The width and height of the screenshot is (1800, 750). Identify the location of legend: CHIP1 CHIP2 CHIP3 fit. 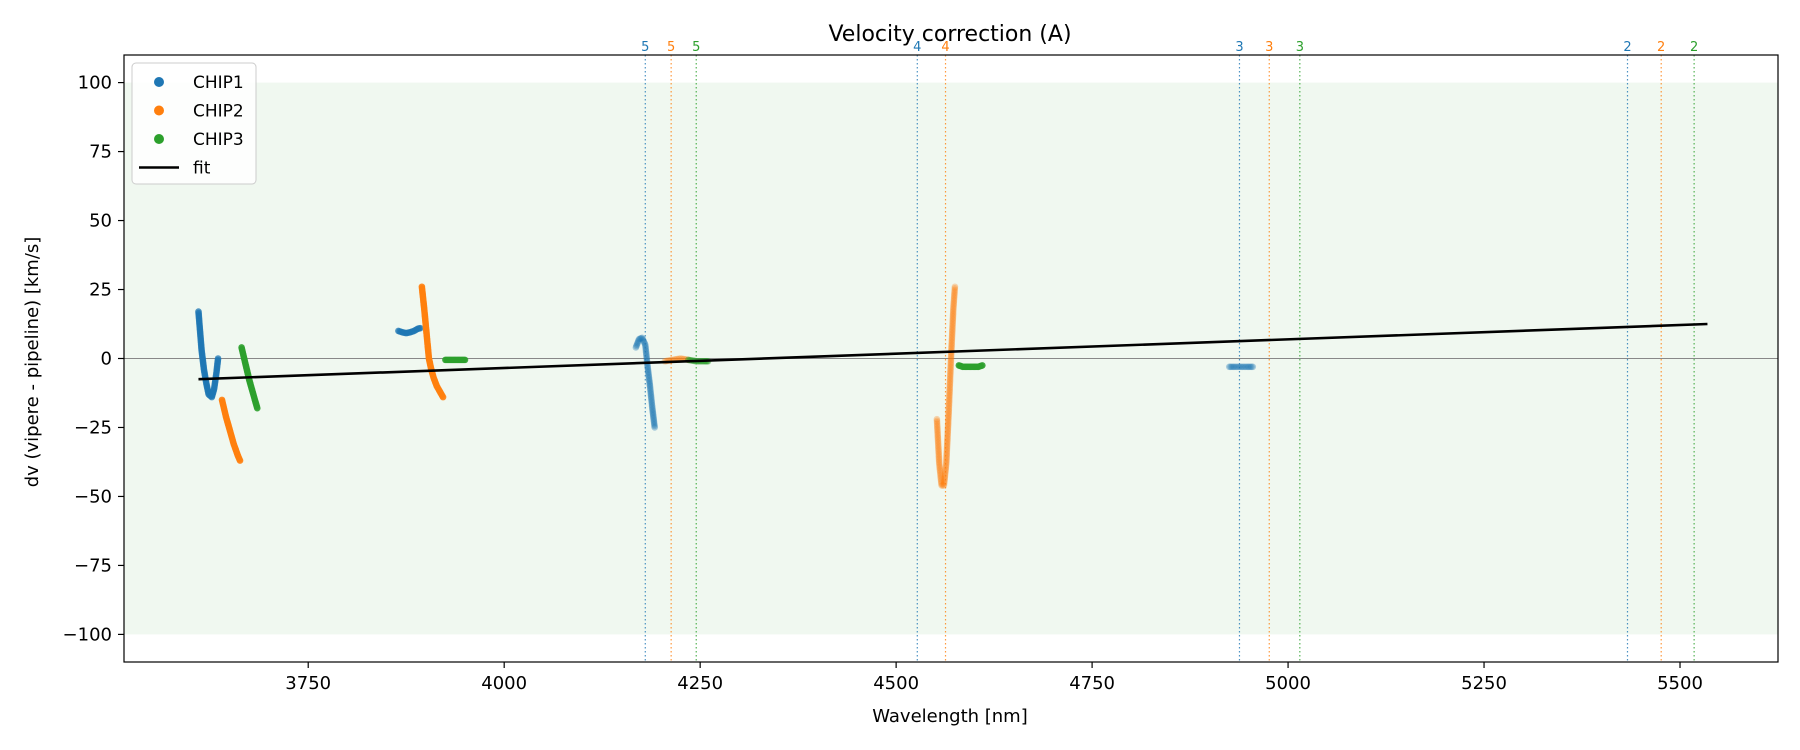
(194, 123).